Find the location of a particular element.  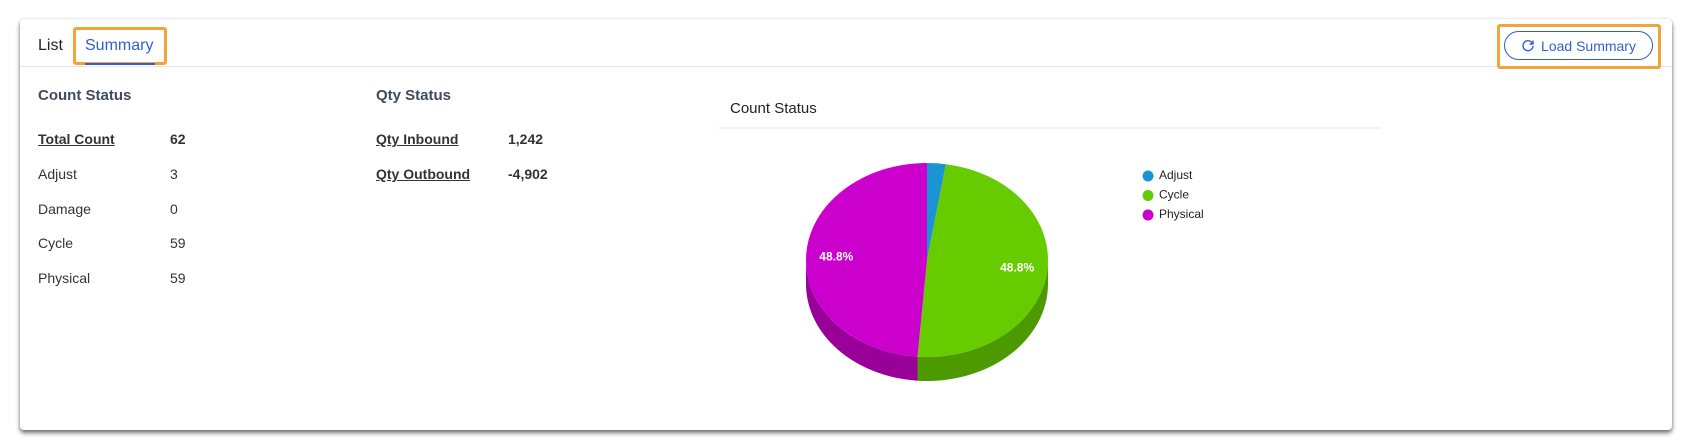

row-value: -4,902 is located at coordinates (528, 174).